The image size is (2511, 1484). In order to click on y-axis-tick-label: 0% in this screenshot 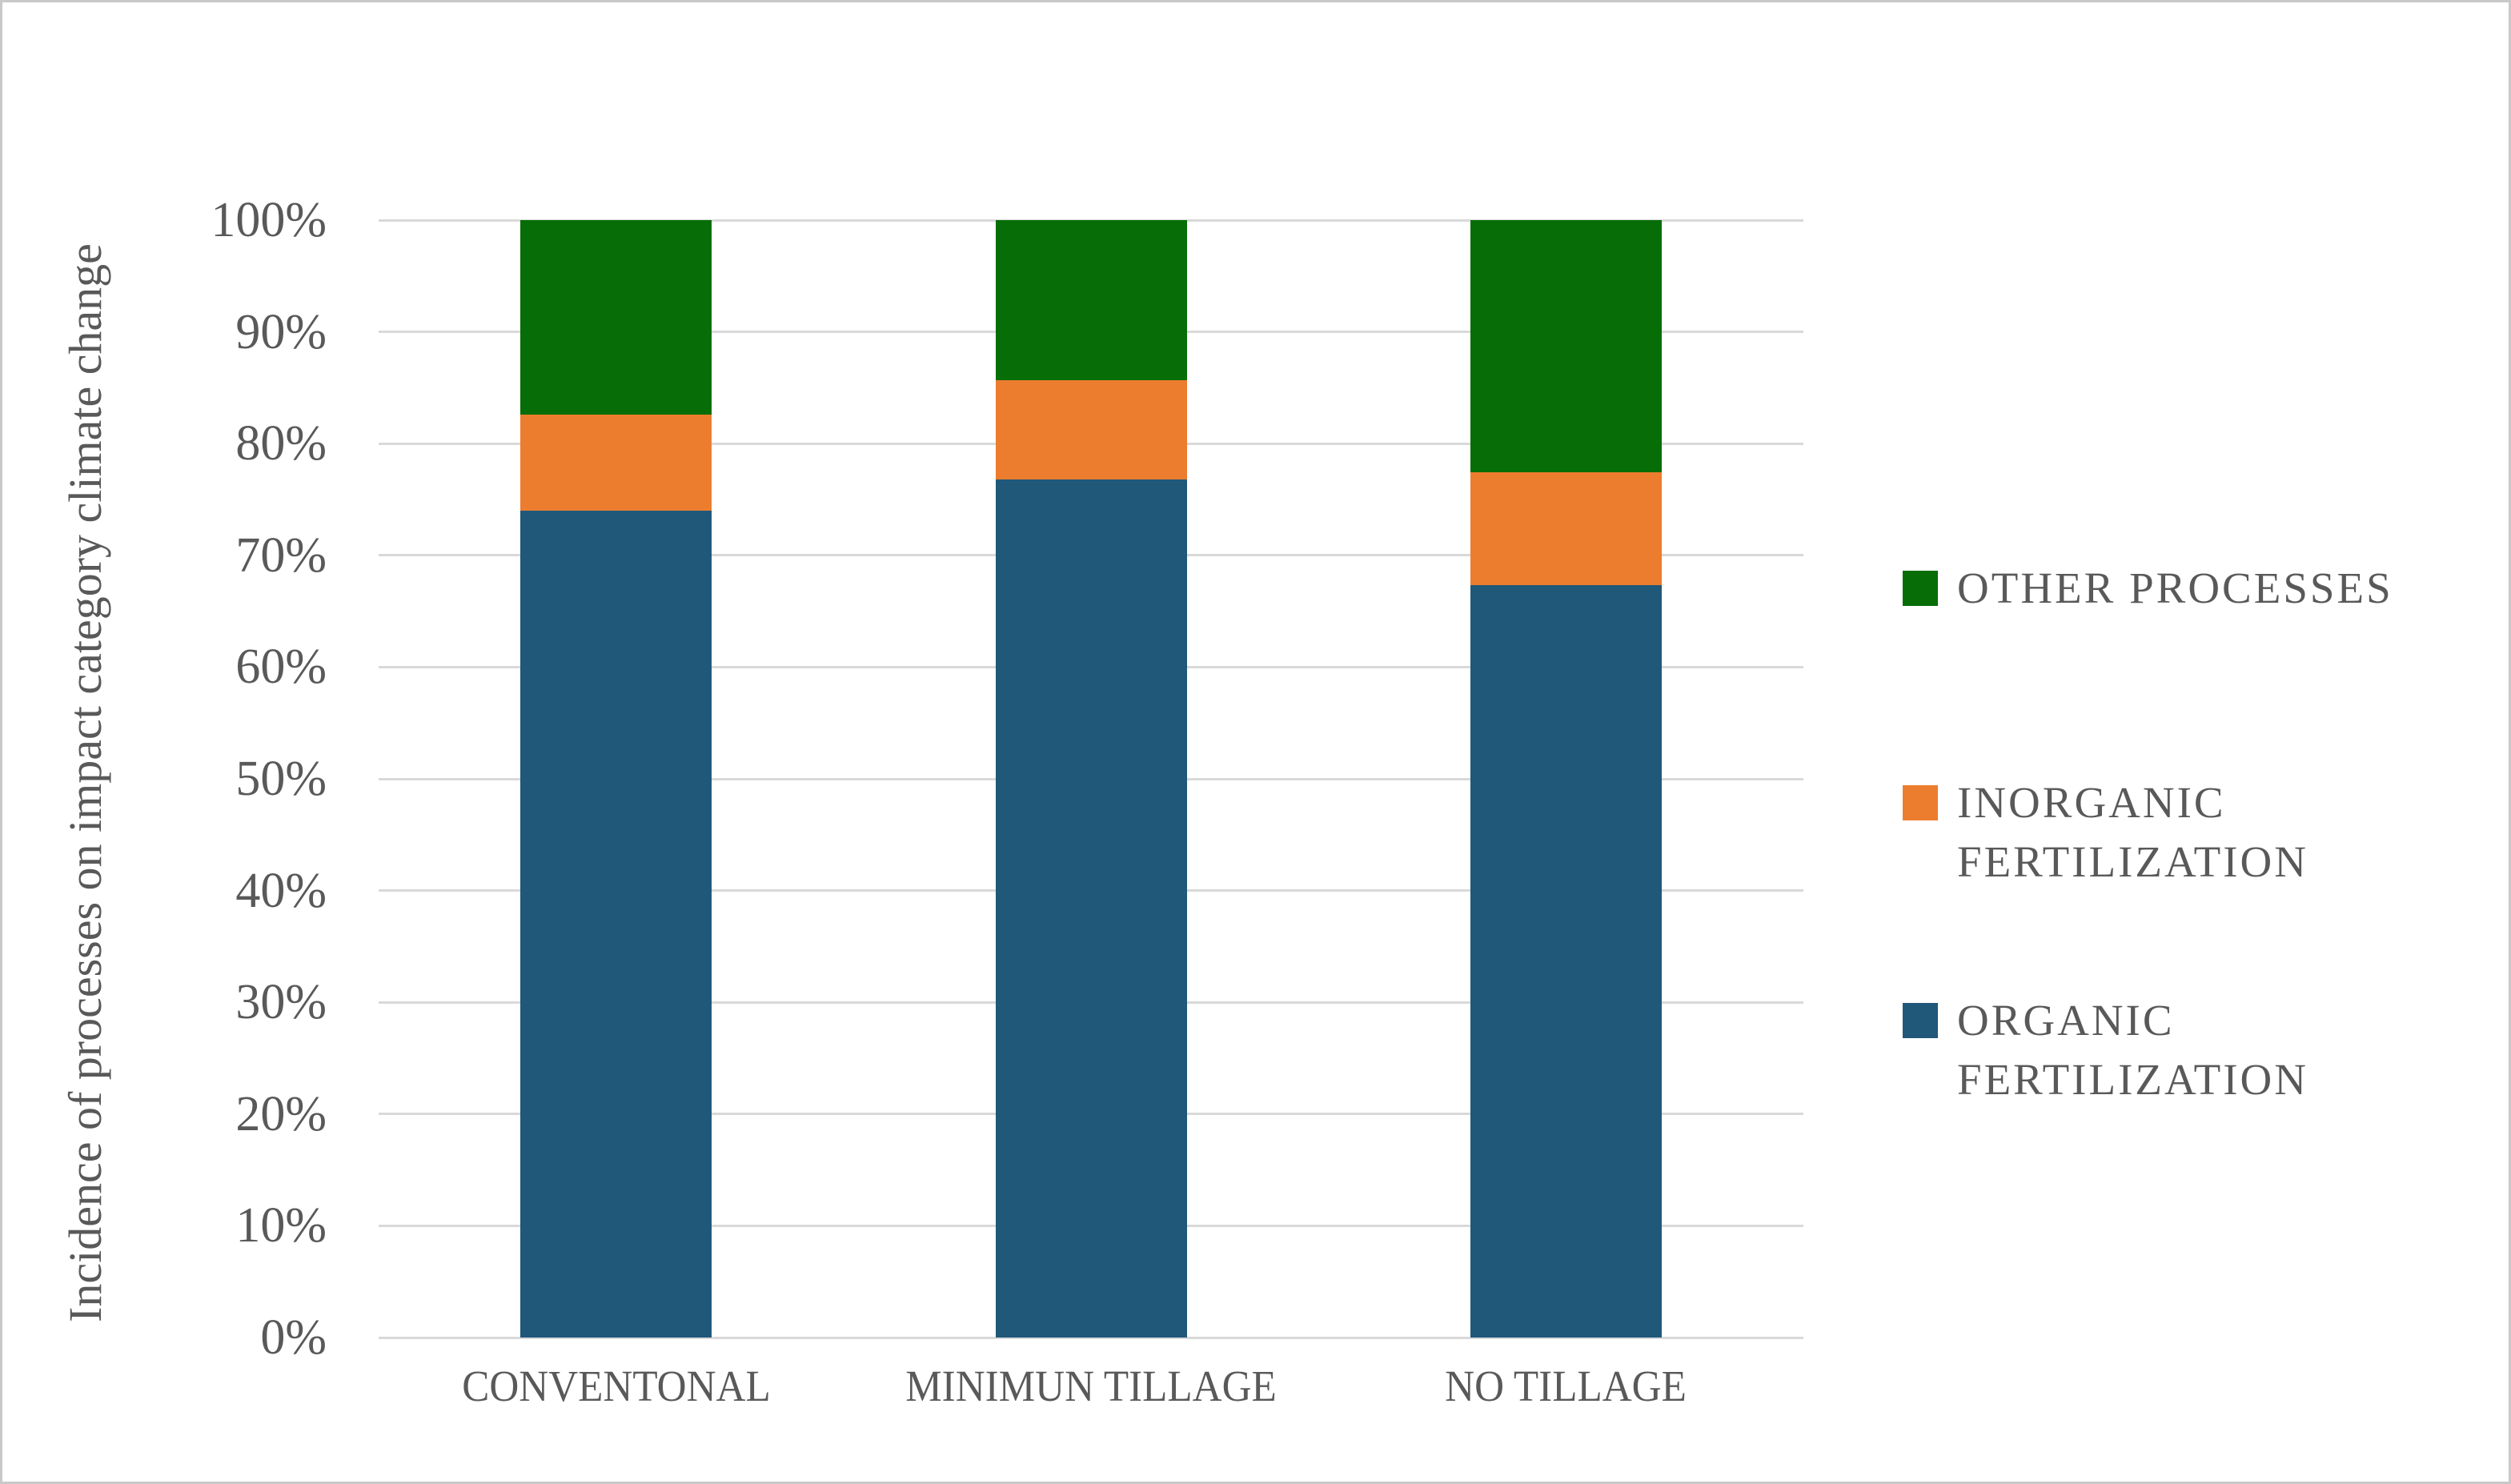, I will do `click(293, 1337)`.